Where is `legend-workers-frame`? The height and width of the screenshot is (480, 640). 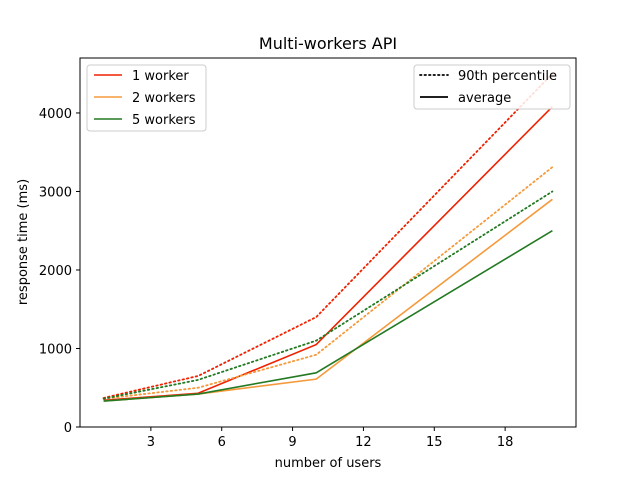 legend-workers-frame is located at coordinates (146, 98).